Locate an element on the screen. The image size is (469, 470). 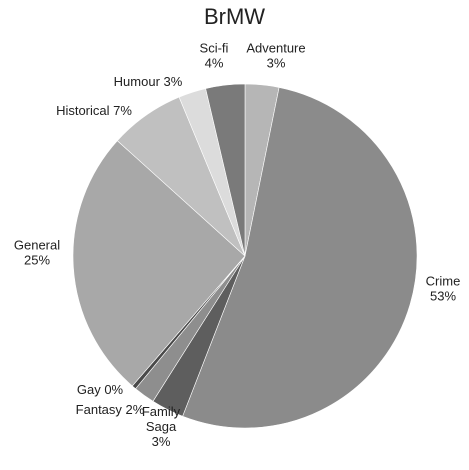
slice-label-general: General 25% is located at coordinates (37, 253).